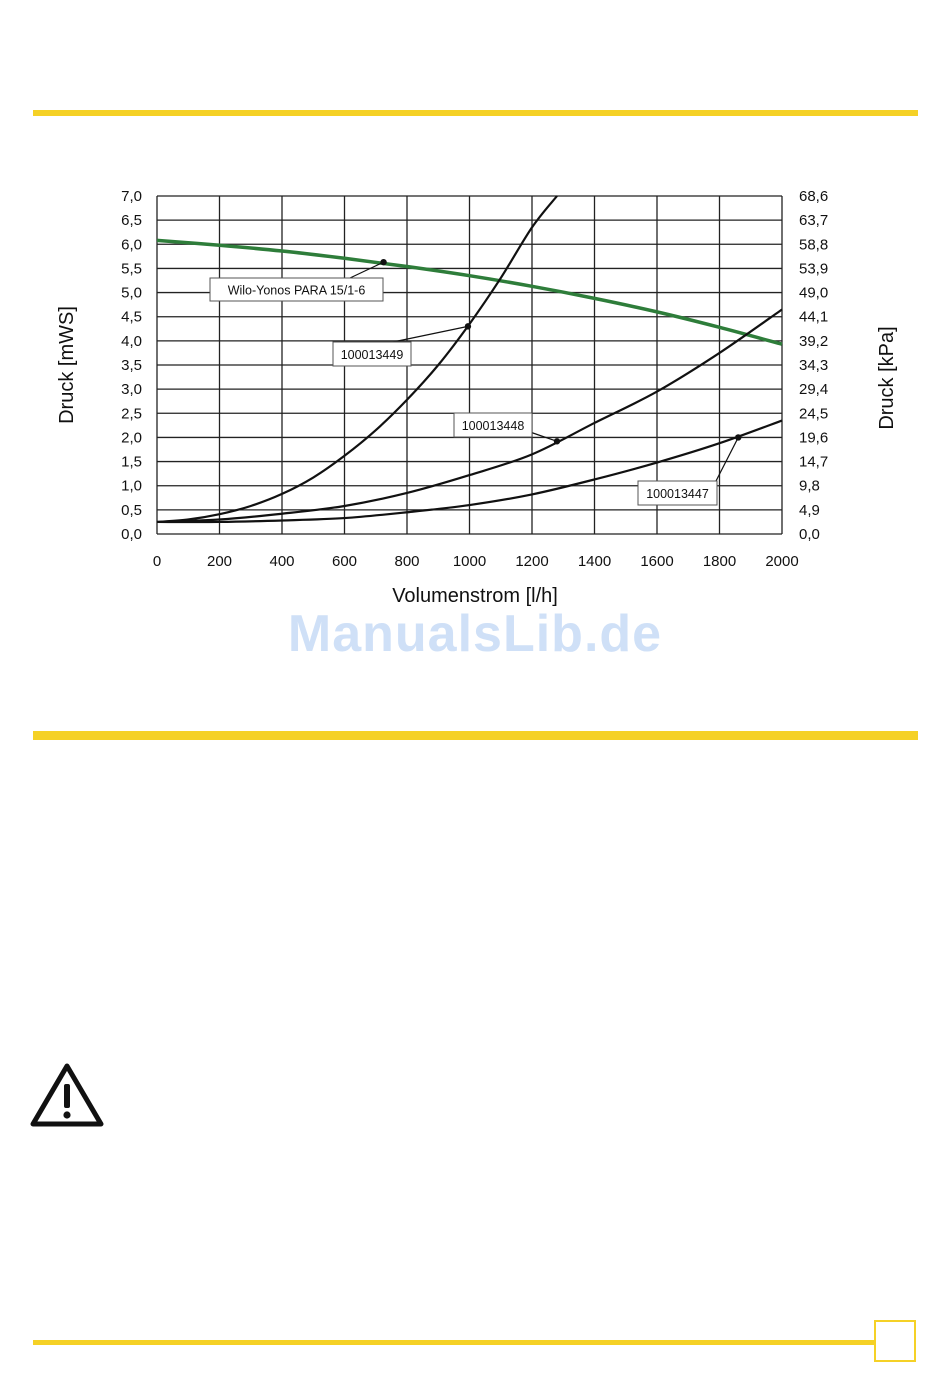 Image resolution: width=950 pixels, height=1378 pixels. What do you see at coordinates (813, 220) in the screenshot?
I see `y-tick-label-right: 63,7` at bounding box center [813, 220].